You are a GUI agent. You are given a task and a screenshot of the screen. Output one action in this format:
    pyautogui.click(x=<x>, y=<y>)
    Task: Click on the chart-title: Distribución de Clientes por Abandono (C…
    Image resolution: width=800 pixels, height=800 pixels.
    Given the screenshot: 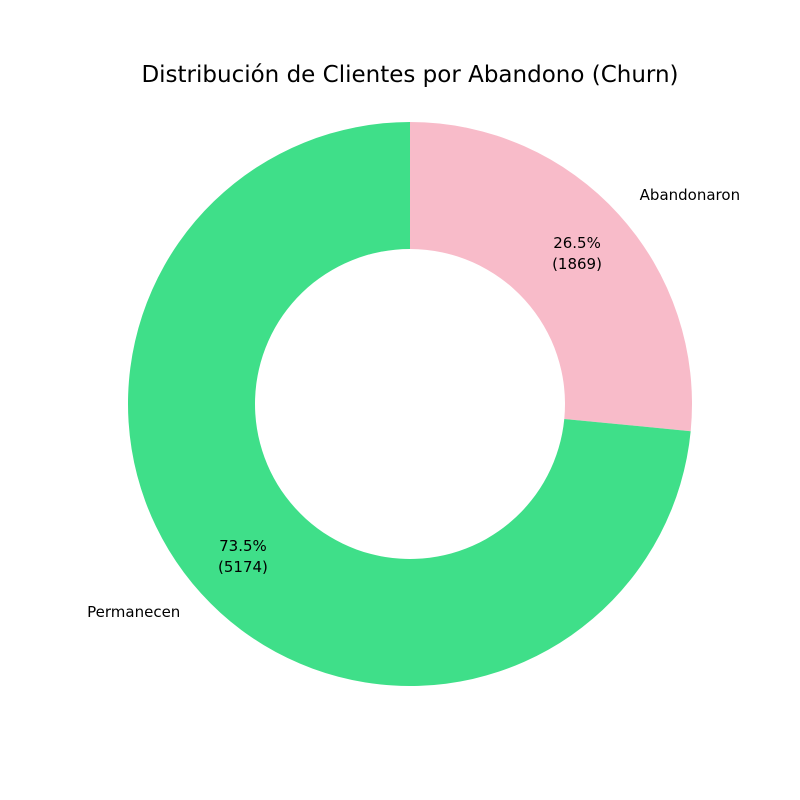 What is the action you would take?
    pyautogui.click(x=410, y=75)
    